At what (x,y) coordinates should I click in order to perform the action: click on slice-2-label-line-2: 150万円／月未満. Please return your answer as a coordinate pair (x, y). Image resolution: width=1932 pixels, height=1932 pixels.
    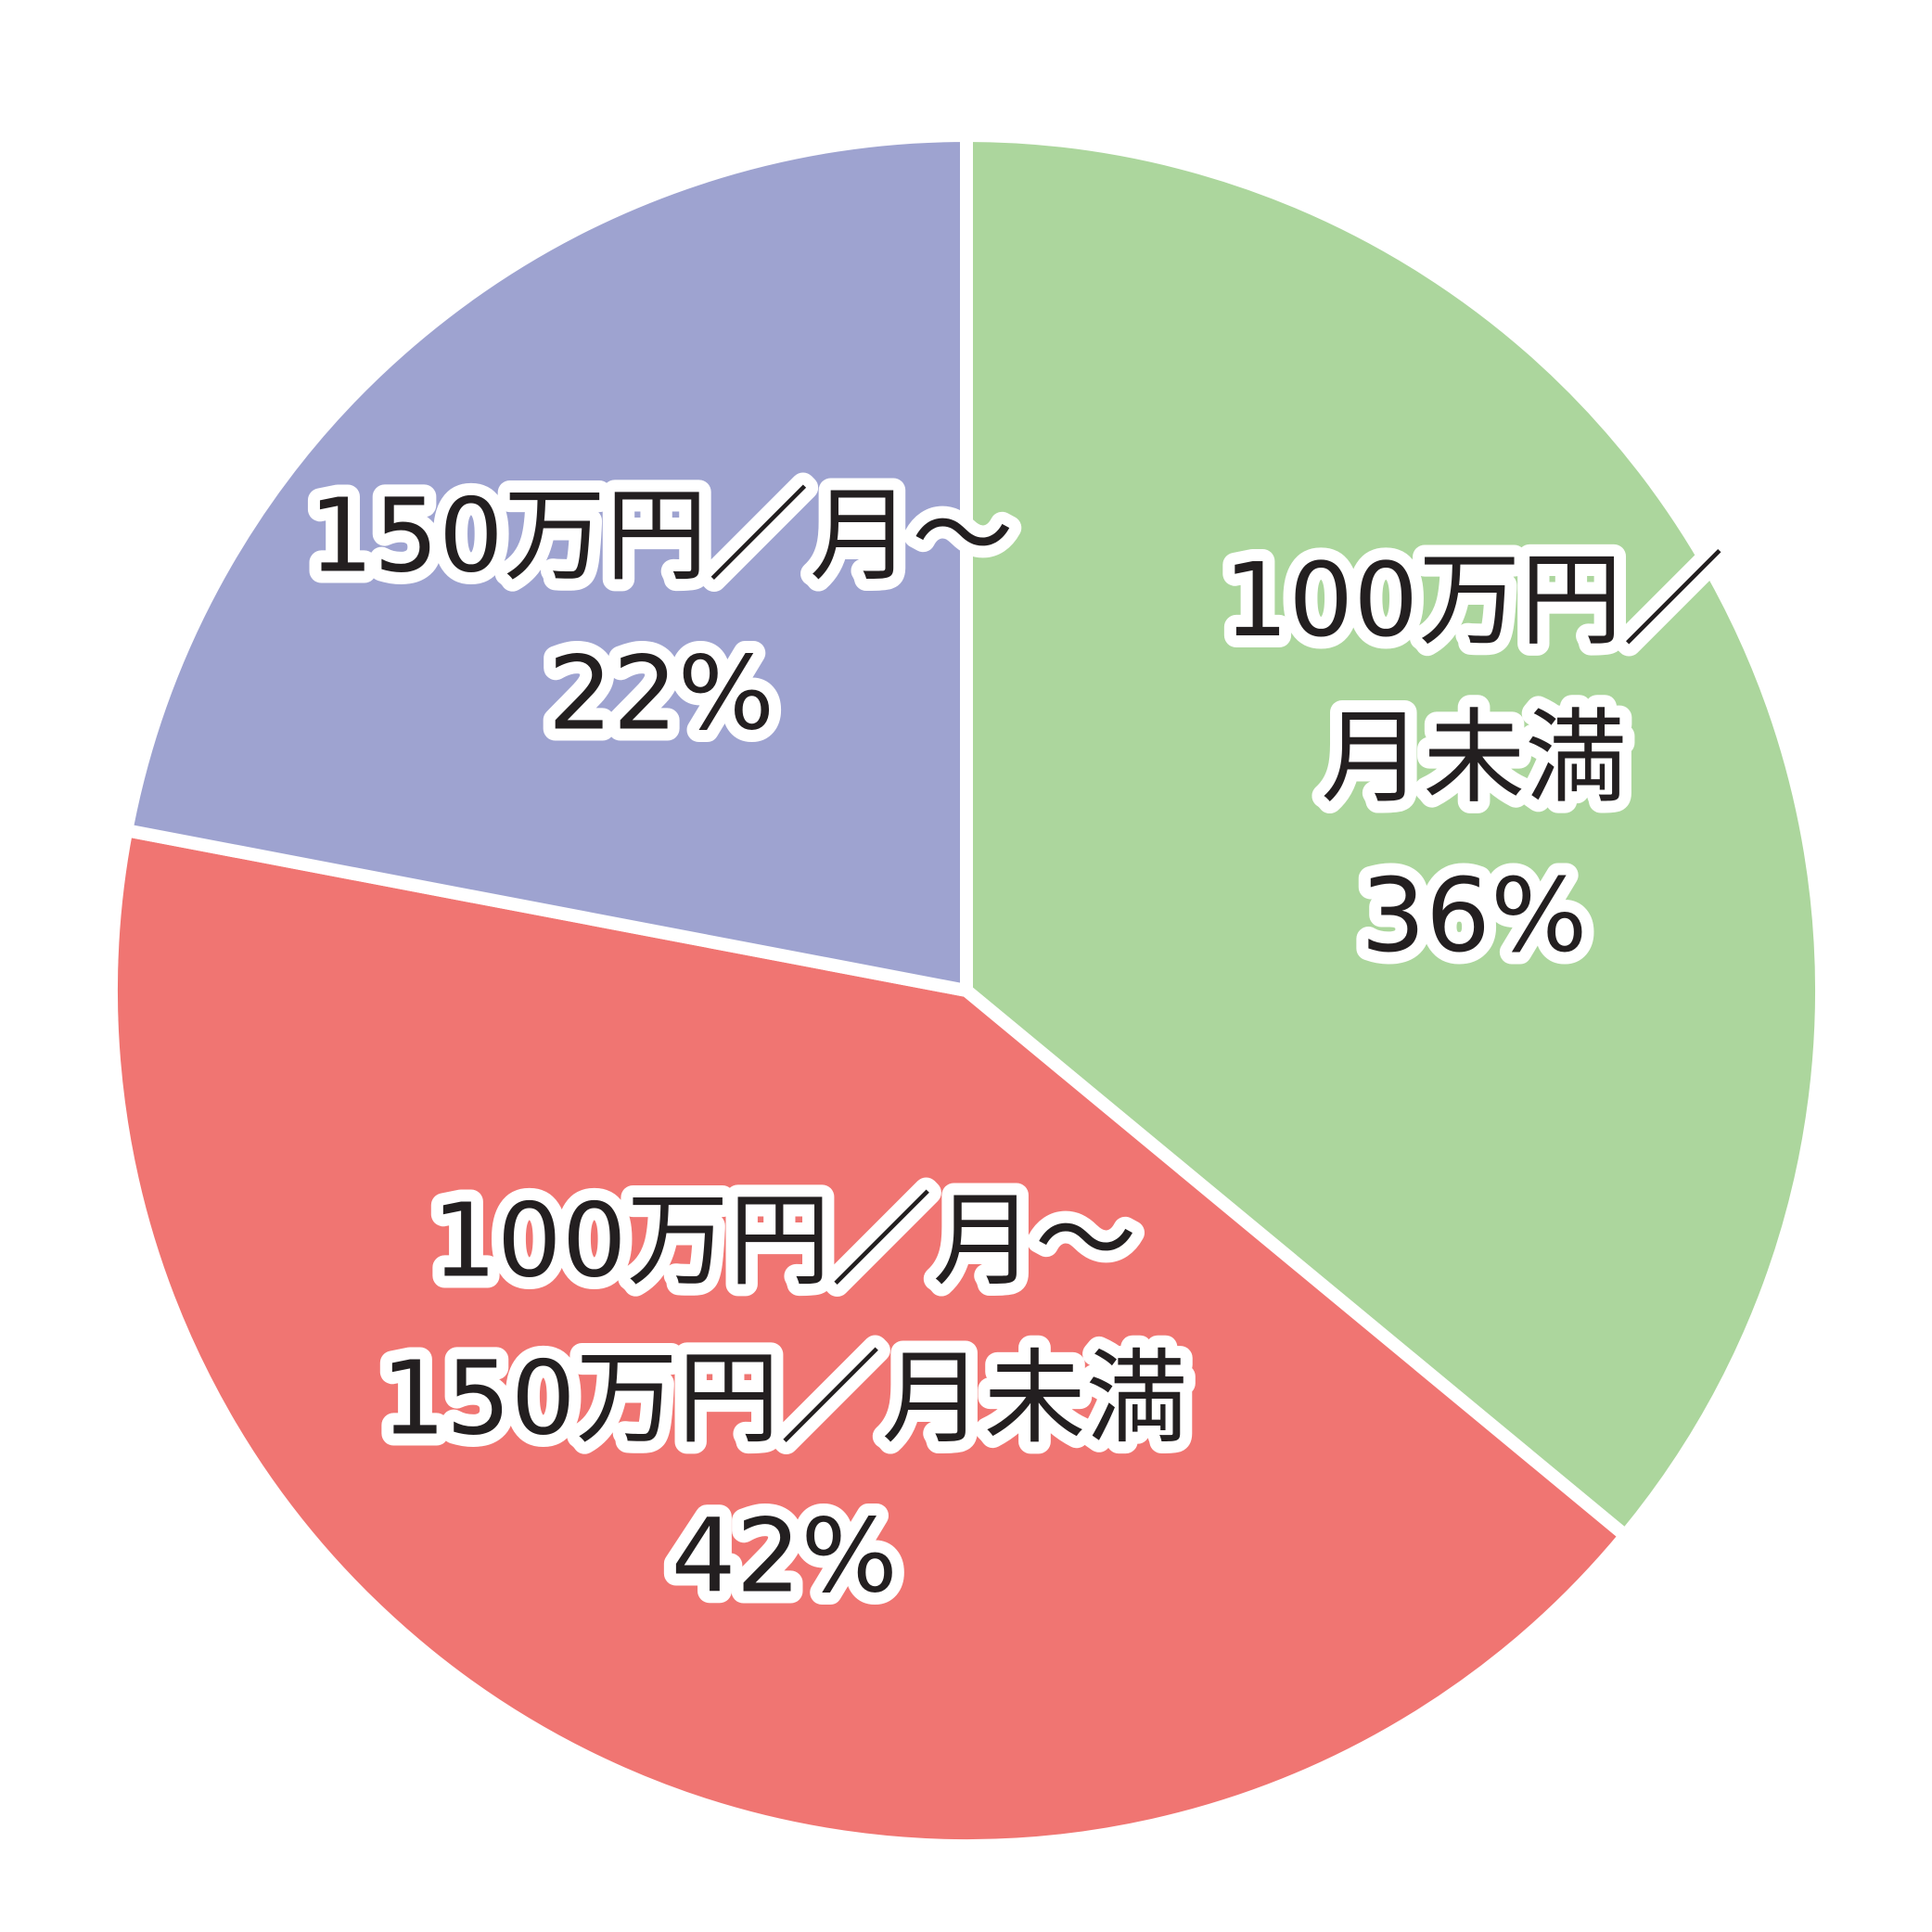
    Looking at the image, I should click on (784, 1397).